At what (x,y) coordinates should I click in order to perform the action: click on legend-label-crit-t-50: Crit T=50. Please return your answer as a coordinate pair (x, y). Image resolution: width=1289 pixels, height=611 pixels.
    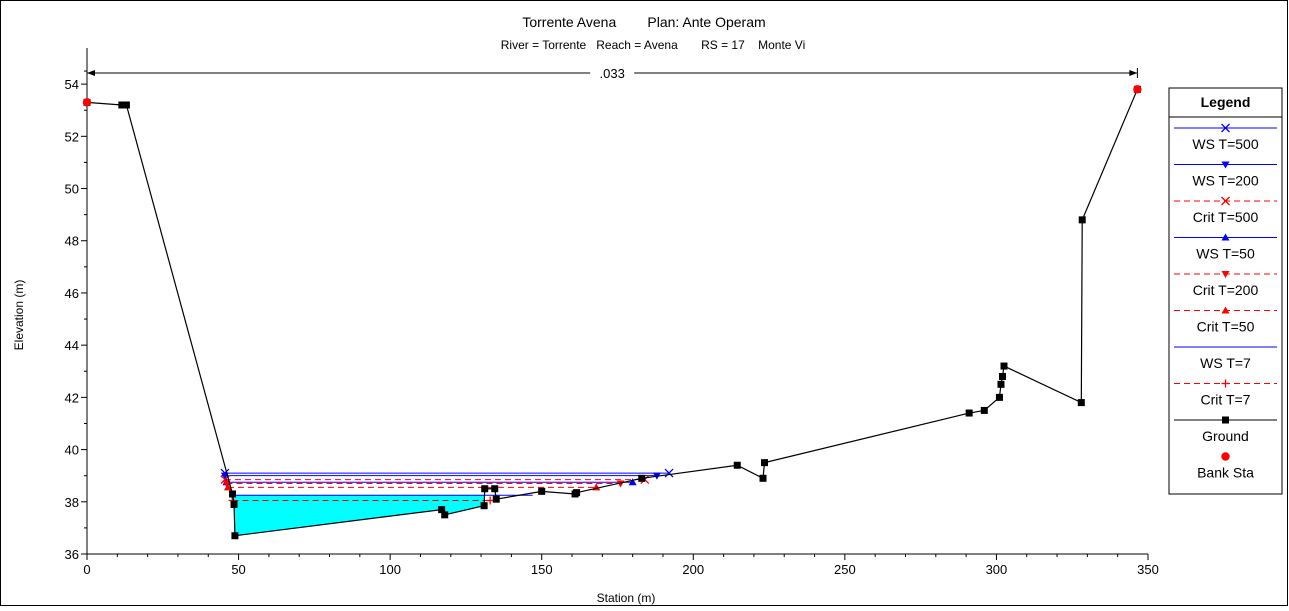
    Looking at the image, I should click on (1226, 327).